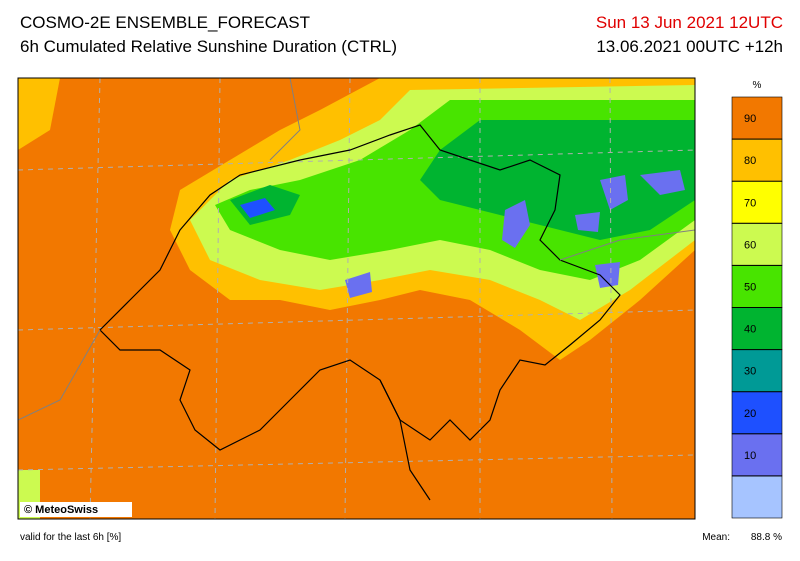 Image resolution: width=800 pixels, height=561 pixels. Describe the element at coordinates (750, 245) in the screenshot. I see `colorbar-tick-label: 60` at that location.